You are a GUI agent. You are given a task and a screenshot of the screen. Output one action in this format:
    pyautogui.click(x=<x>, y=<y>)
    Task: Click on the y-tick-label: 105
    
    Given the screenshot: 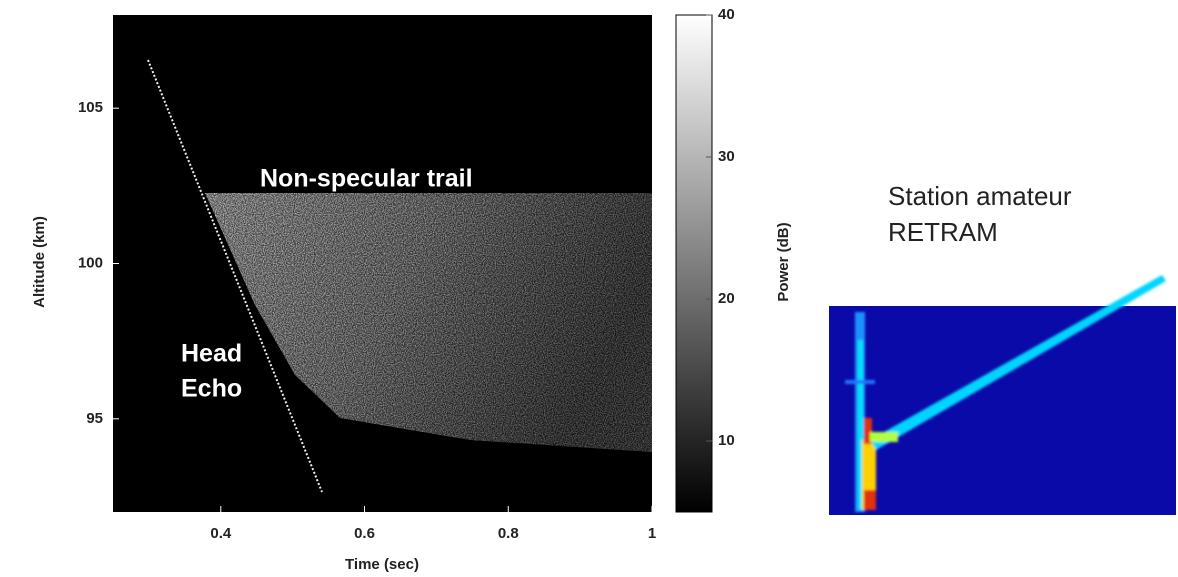 What is the action you would take?
    pyautogui.click(x=90, y=107)
    